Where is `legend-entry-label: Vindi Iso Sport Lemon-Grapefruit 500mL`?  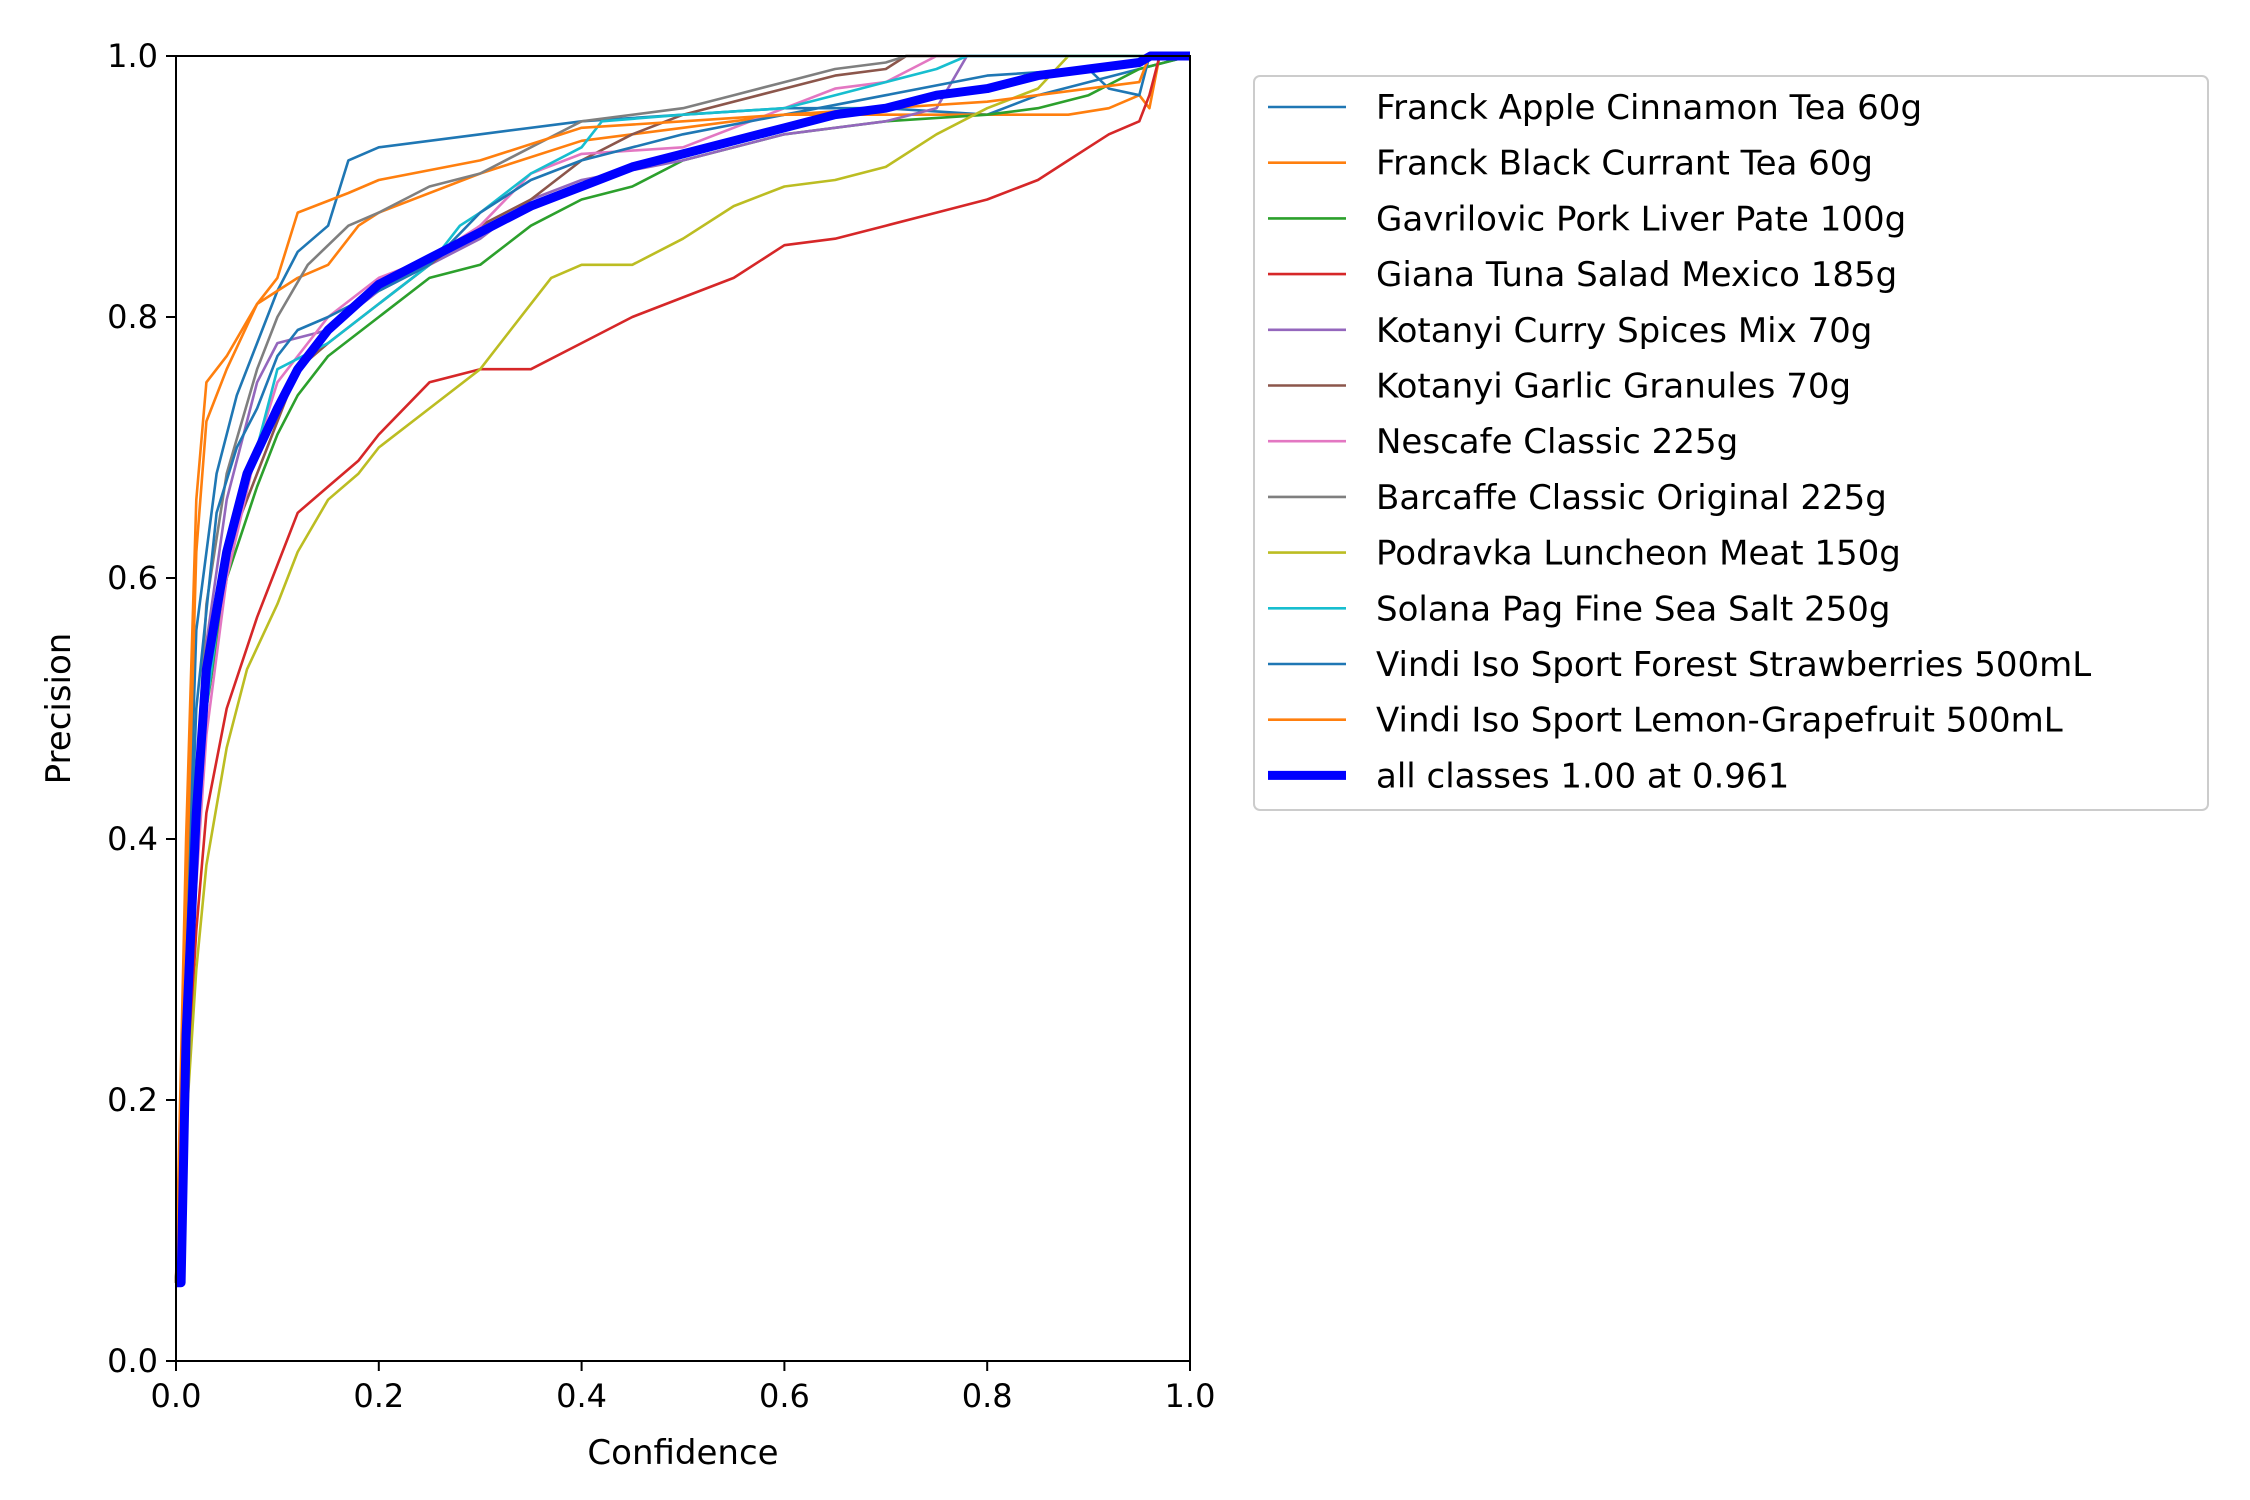
legend-entry-label: Vindi Iso Sport Lemon-Grapefruit 500mL is located at coordinates (1719, 721).